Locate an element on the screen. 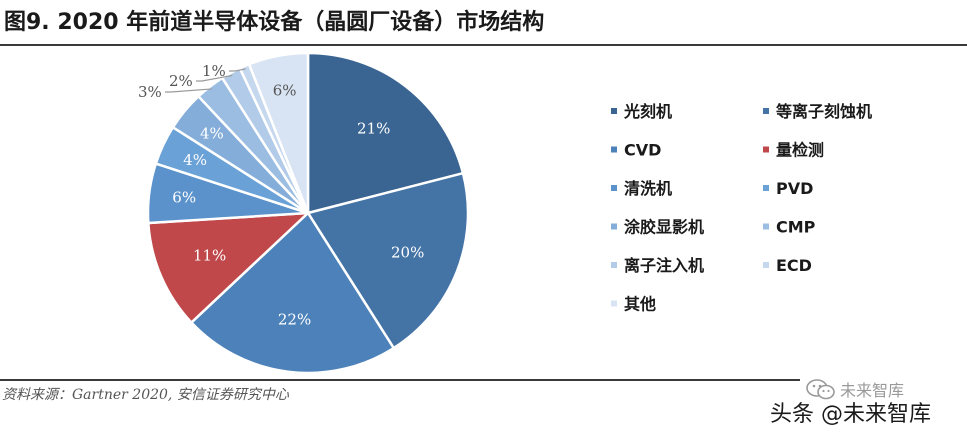  legend-label-slice-9: ECD is located at coordinates (794, 265).